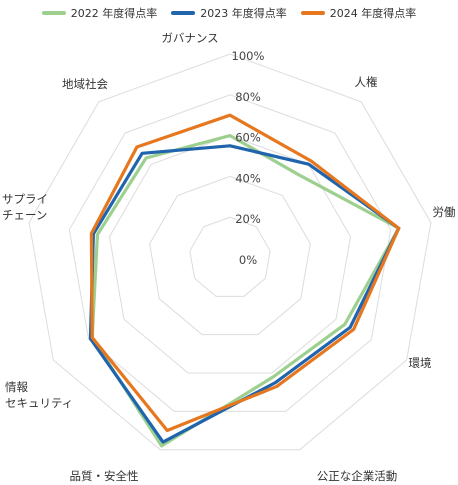  I want to click on axis-label-1: 人権, so click(366, 82).